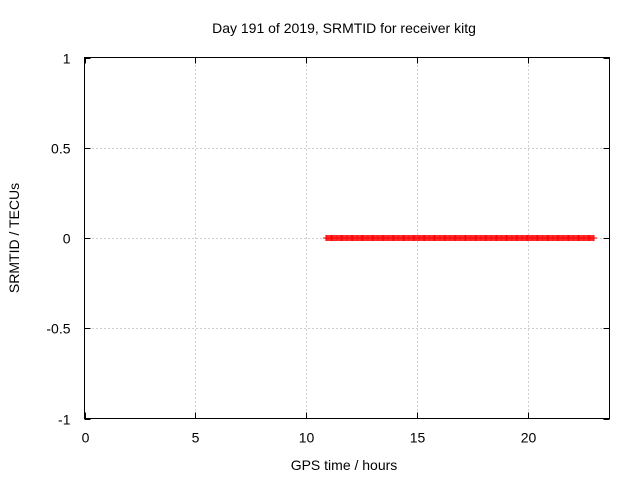  I want to click on y-tick-label: -0.5, so click(58, 329).